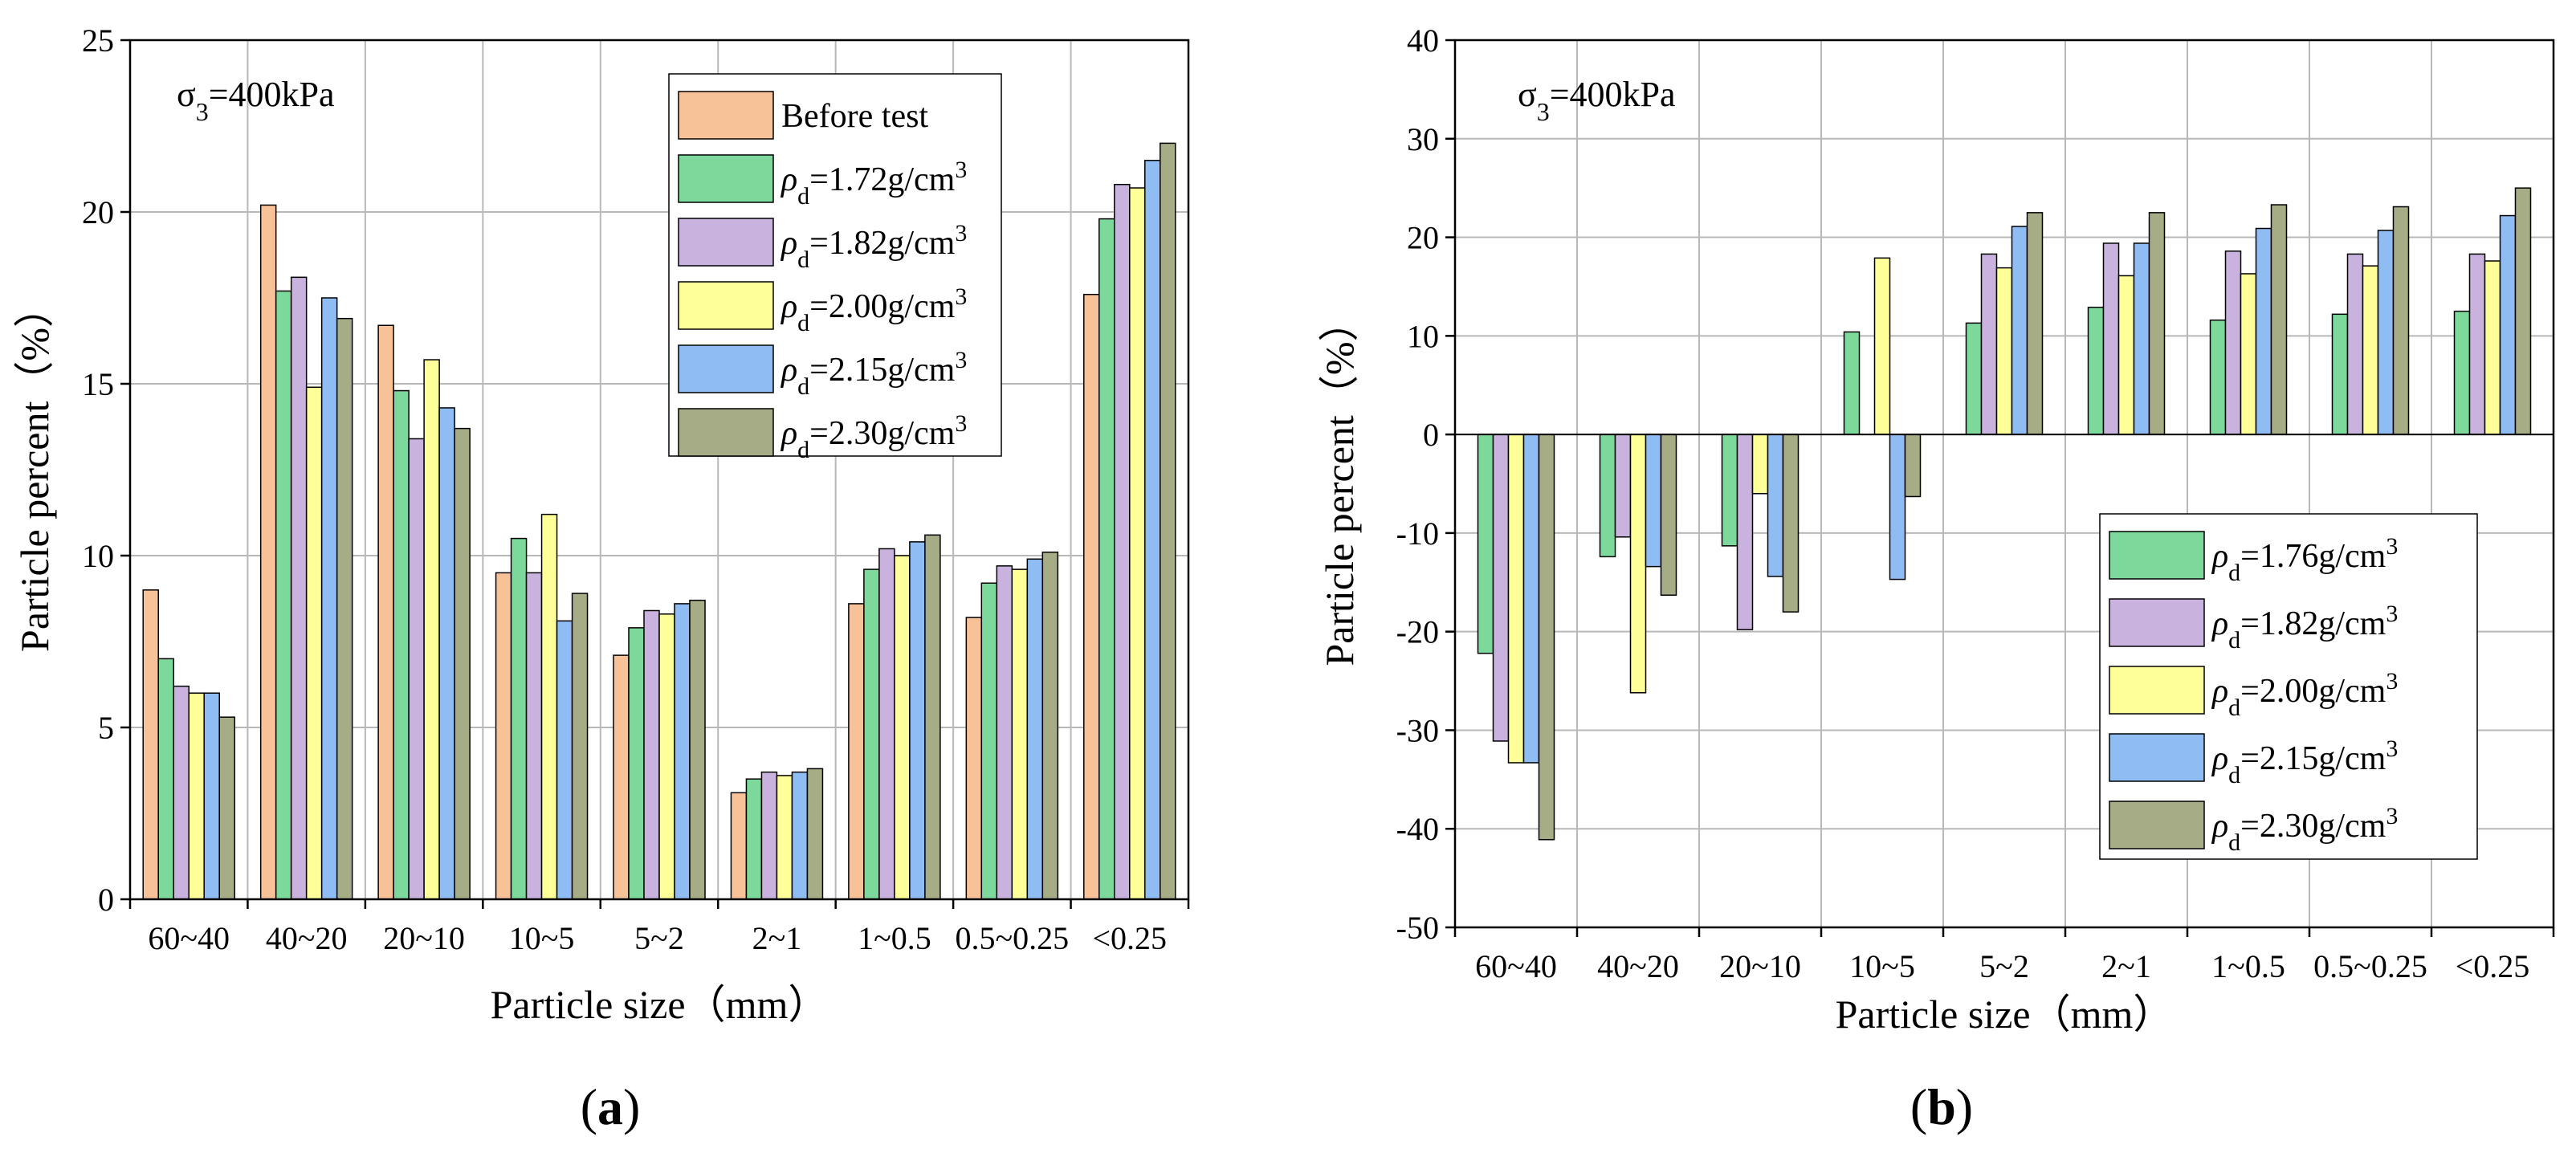  Describe the element at coordinates (106, 728) in the screenshot. I see `y-tick-label: 5` at that location.